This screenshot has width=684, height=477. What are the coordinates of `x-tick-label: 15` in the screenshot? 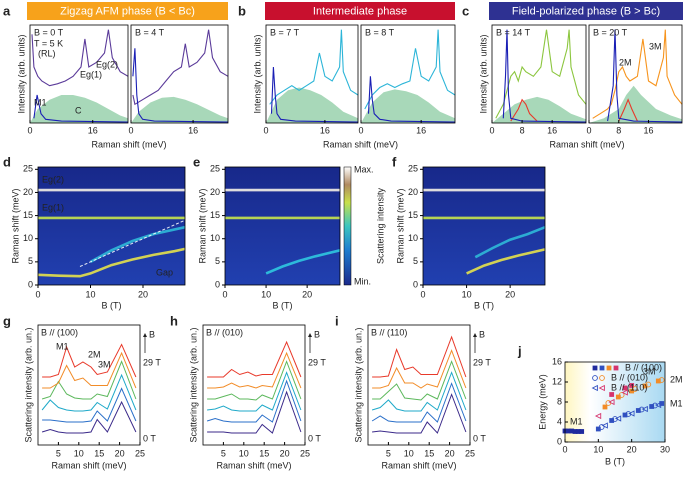 It's located at (429, 453).